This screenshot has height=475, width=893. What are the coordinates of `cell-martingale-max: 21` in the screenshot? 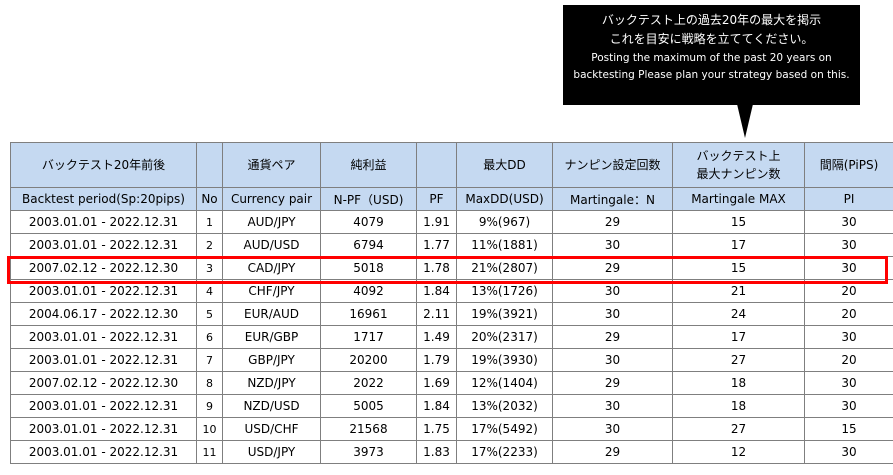 It's located at (738, 291).